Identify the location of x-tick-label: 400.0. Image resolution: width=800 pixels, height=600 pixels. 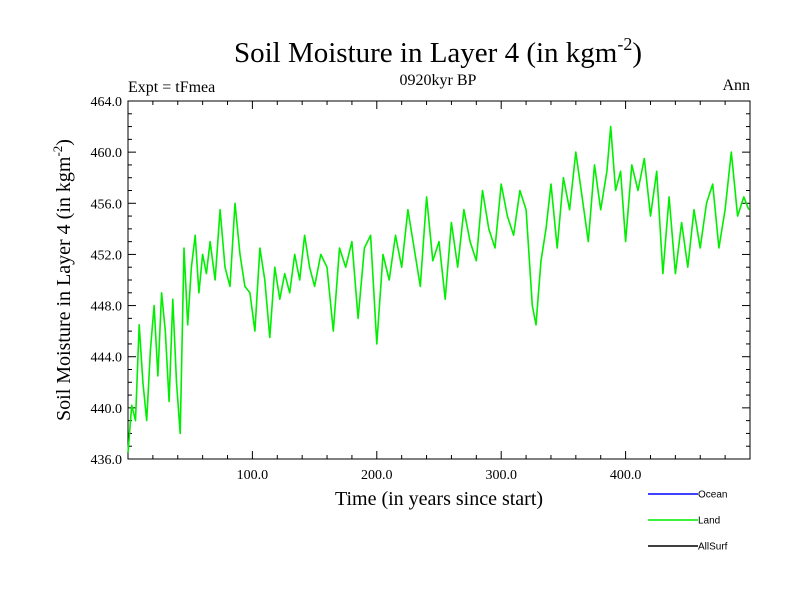
(626, 475).